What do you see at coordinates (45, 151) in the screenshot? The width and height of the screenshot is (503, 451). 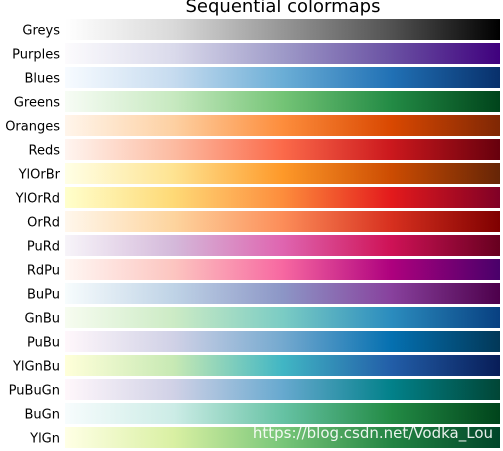 I see `colormap-label-reds: Reds` at bounding box center [45, 151].